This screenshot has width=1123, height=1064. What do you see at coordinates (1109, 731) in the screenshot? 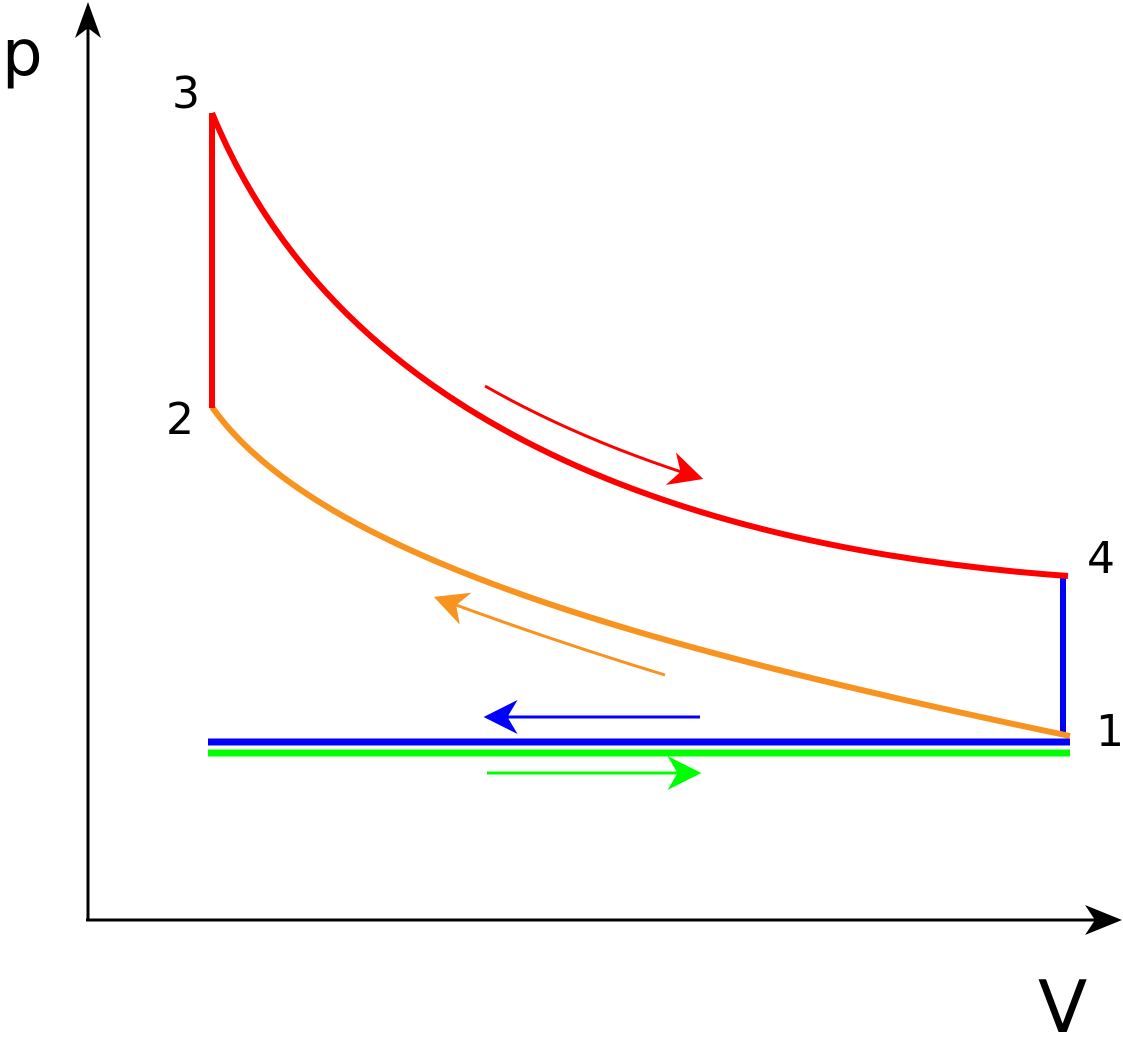
I see `point-label: 1` at bounding box center [1109, 731].